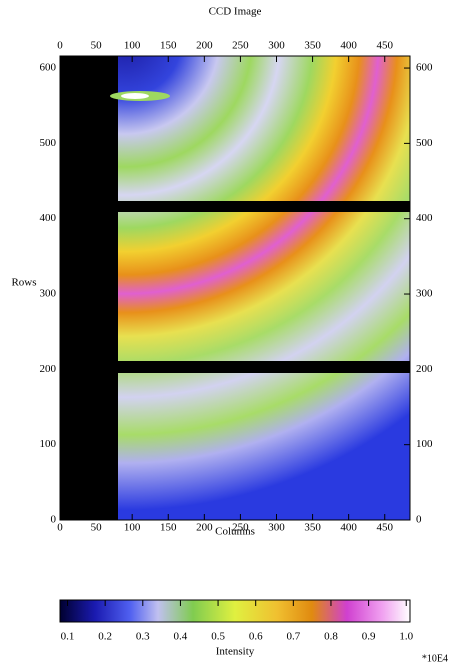  What do you see at coordinates (23, 283) in the screenshot?
I see `y-axis-label: Rows` at bounding box center [23, 283].